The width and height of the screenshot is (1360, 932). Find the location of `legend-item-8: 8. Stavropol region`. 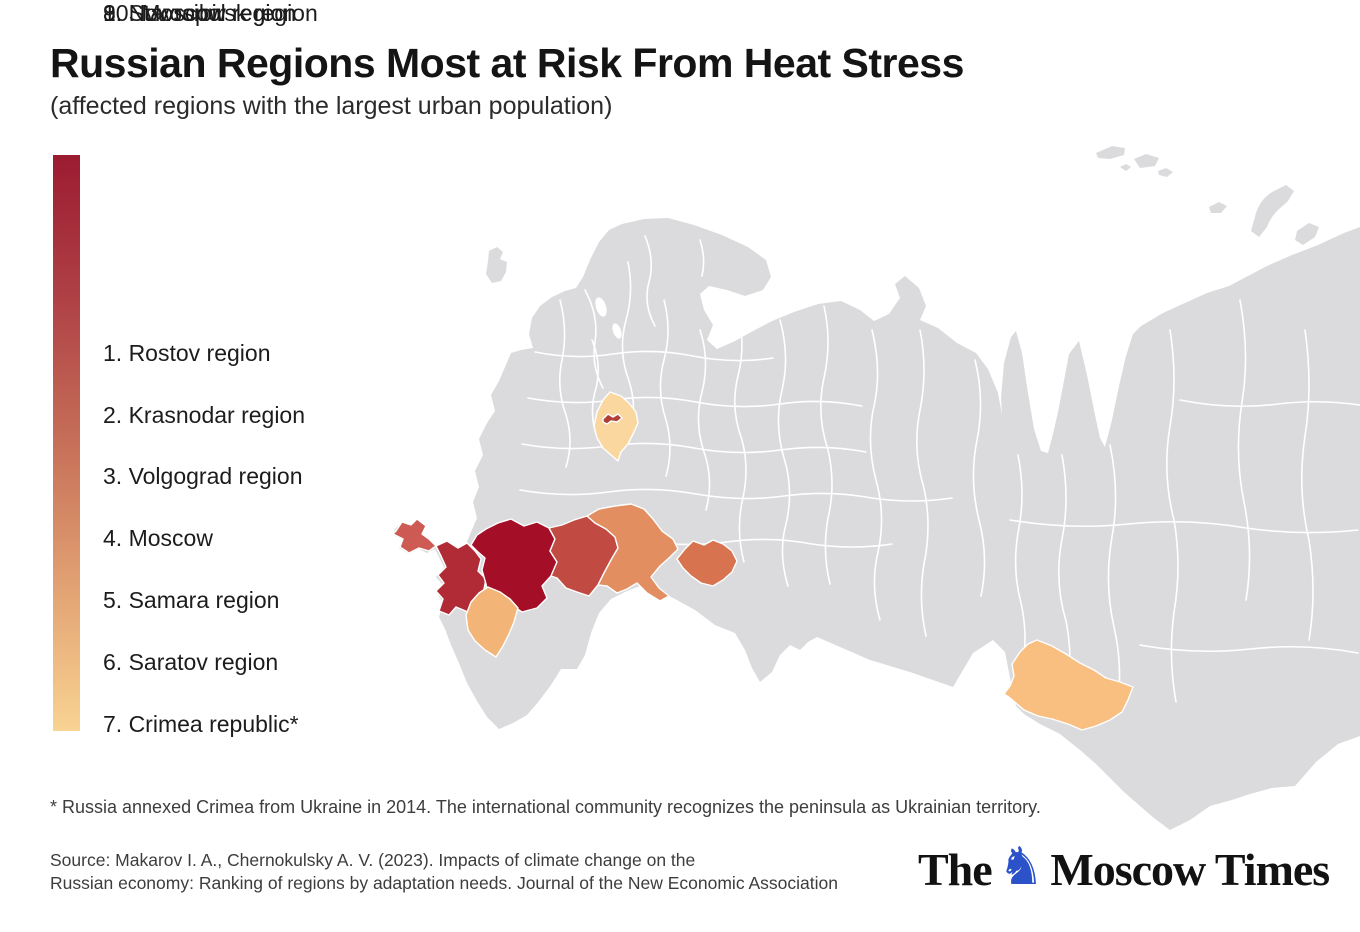

legend-item-8: 8. Stavropol region is located at coordinates (200, 13).